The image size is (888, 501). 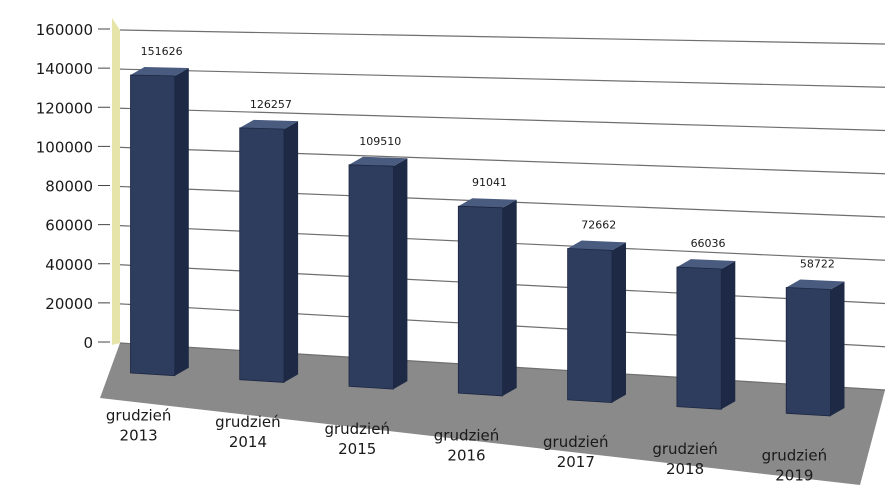 What do you see at coordinates (576, 452) in the screenshot?
I see `x-tick-label: grudzień 2017` at bounding box center [576, 452].